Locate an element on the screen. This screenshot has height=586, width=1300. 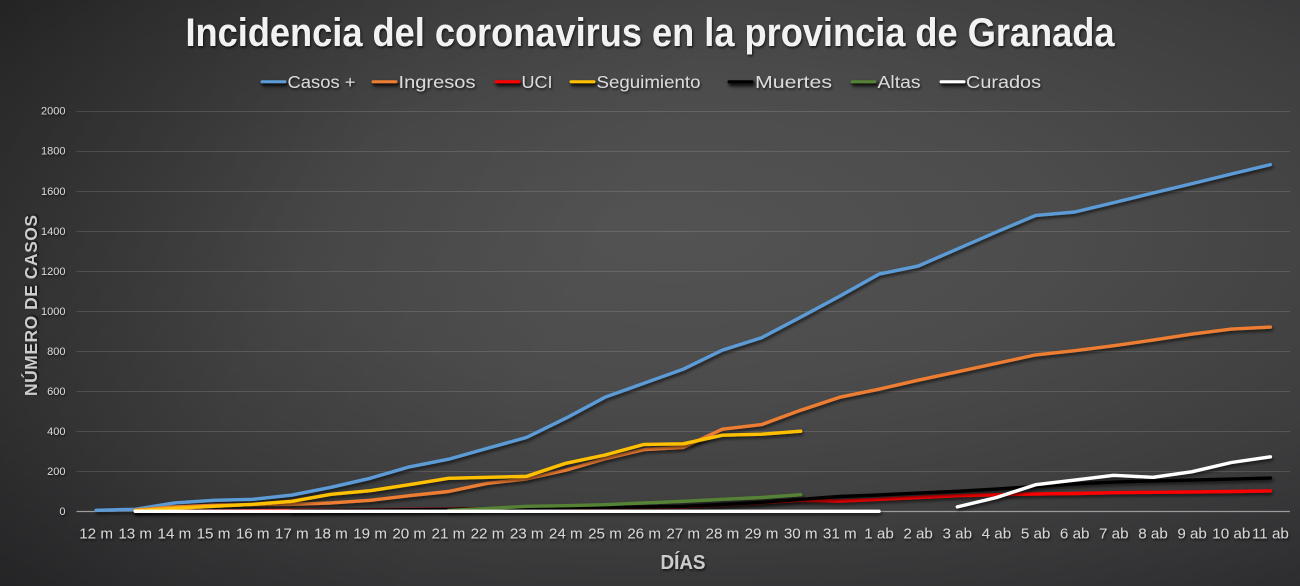
svg-text: Muertes is located at coordinates (793, 82).